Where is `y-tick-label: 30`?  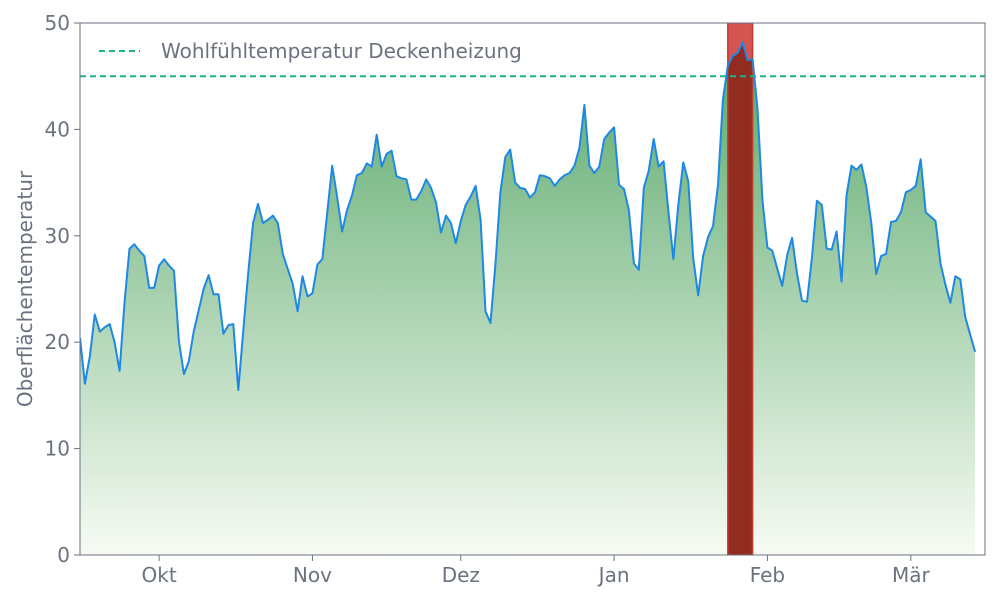
y-tick-label: 30 is located at coordinates (57, 236).